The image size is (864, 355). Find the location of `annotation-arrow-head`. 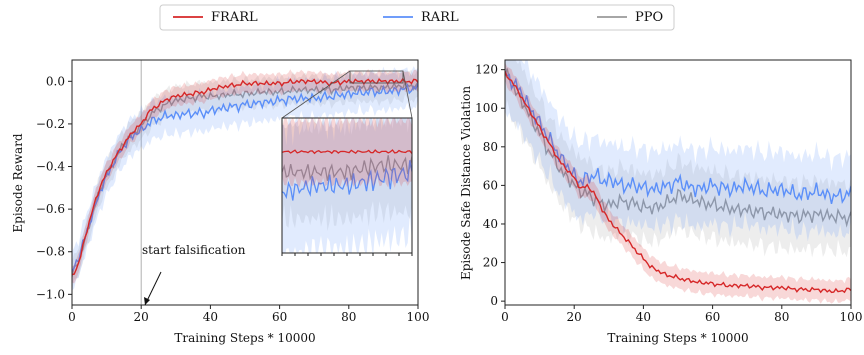

annotation-arrow-head is located at coordinates (147, 301).